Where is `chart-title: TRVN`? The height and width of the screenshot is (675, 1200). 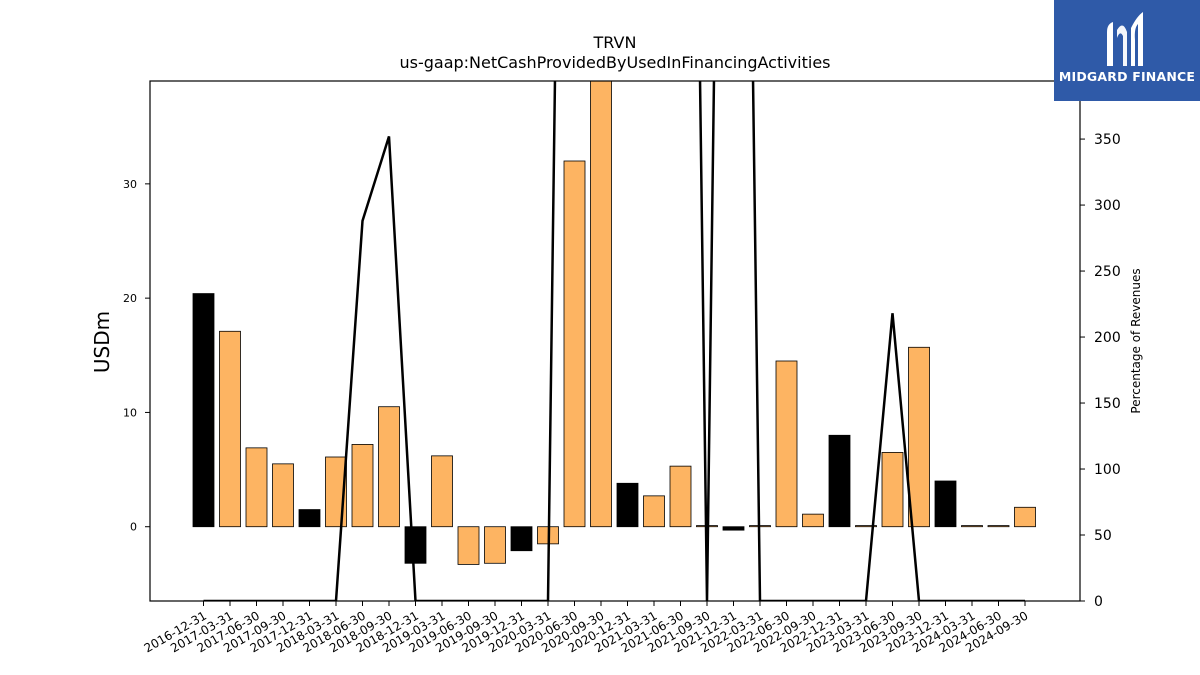
chart-title: TRVN is located at coordinates (615, 42).